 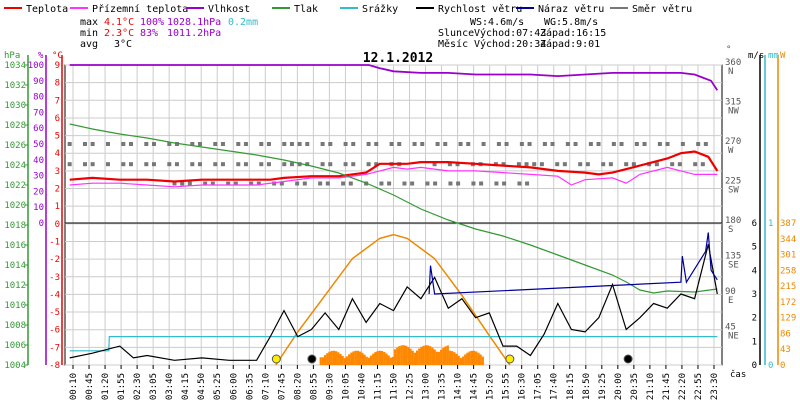 I want to click on legend-label: Teplota, so click(x=47, y=9).